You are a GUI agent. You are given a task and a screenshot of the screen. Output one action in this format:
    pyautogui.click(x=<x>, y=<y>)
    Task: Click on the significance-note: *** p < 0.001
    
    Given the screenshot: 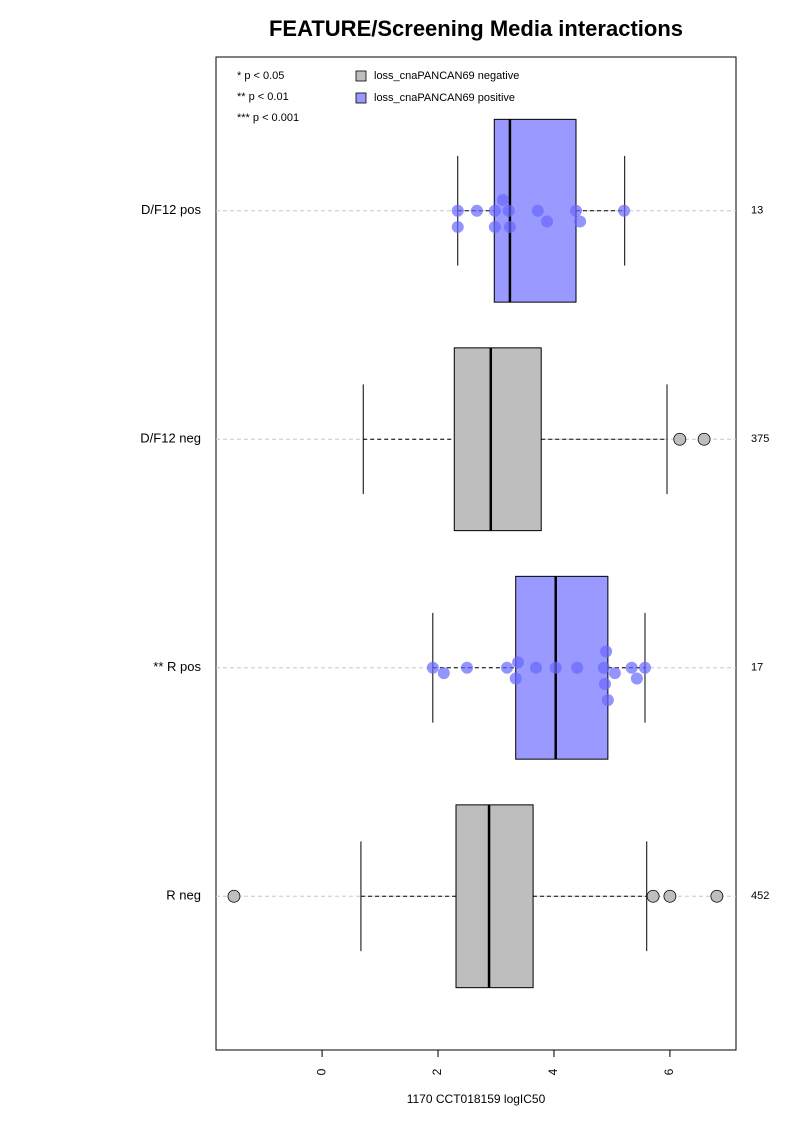 What is the action you would take?
    pyautogui.click(x=268, y=118)
    